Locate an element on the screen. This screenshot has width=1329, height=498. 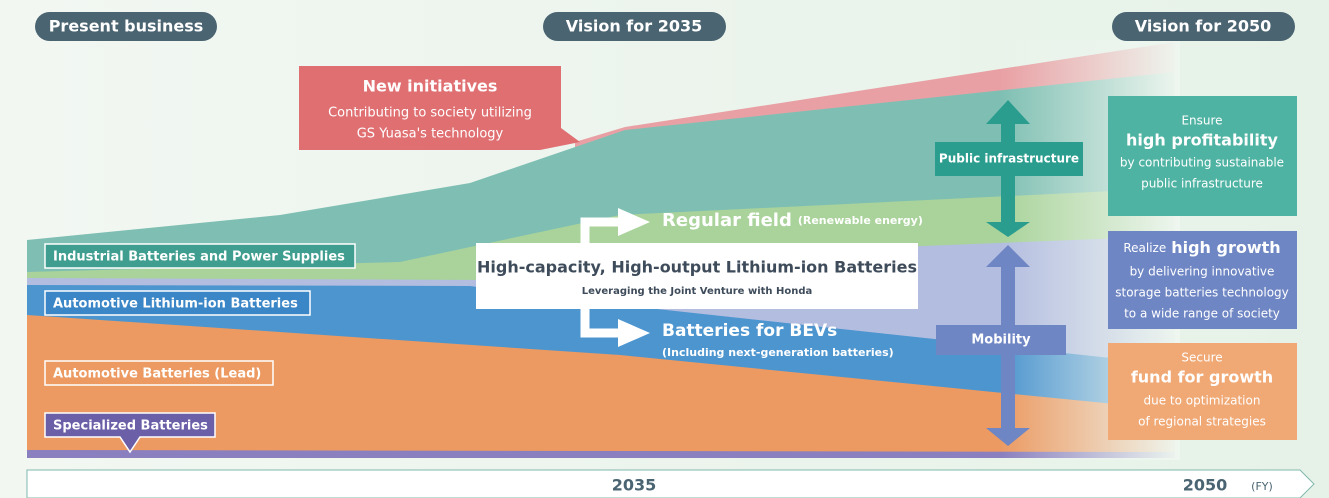
goal-text: due to optimization is located at coordinates (1202, 401).